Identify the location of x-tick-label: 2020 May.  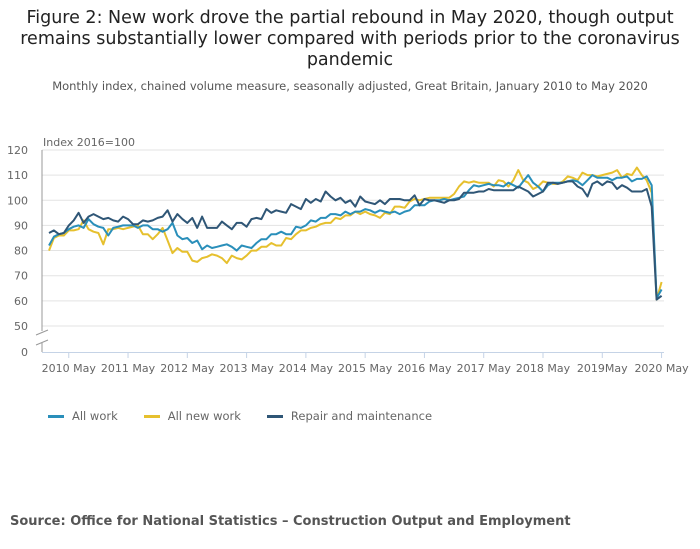
(661, 368).